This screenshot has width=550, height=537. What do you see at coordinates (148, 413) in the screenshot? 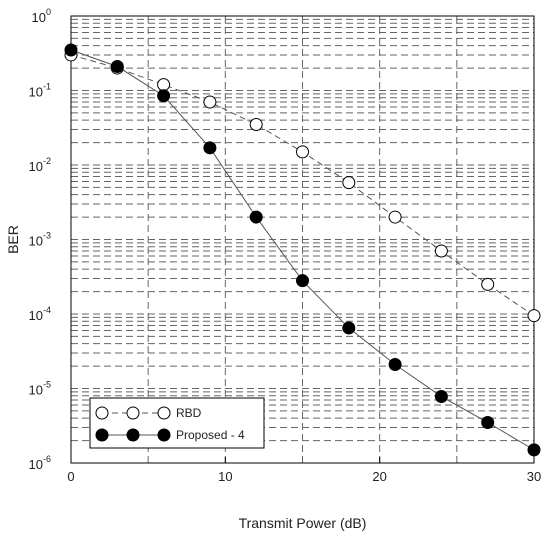
I see `legend-entry-rbd: RBD` at bounding box center [148, 413].